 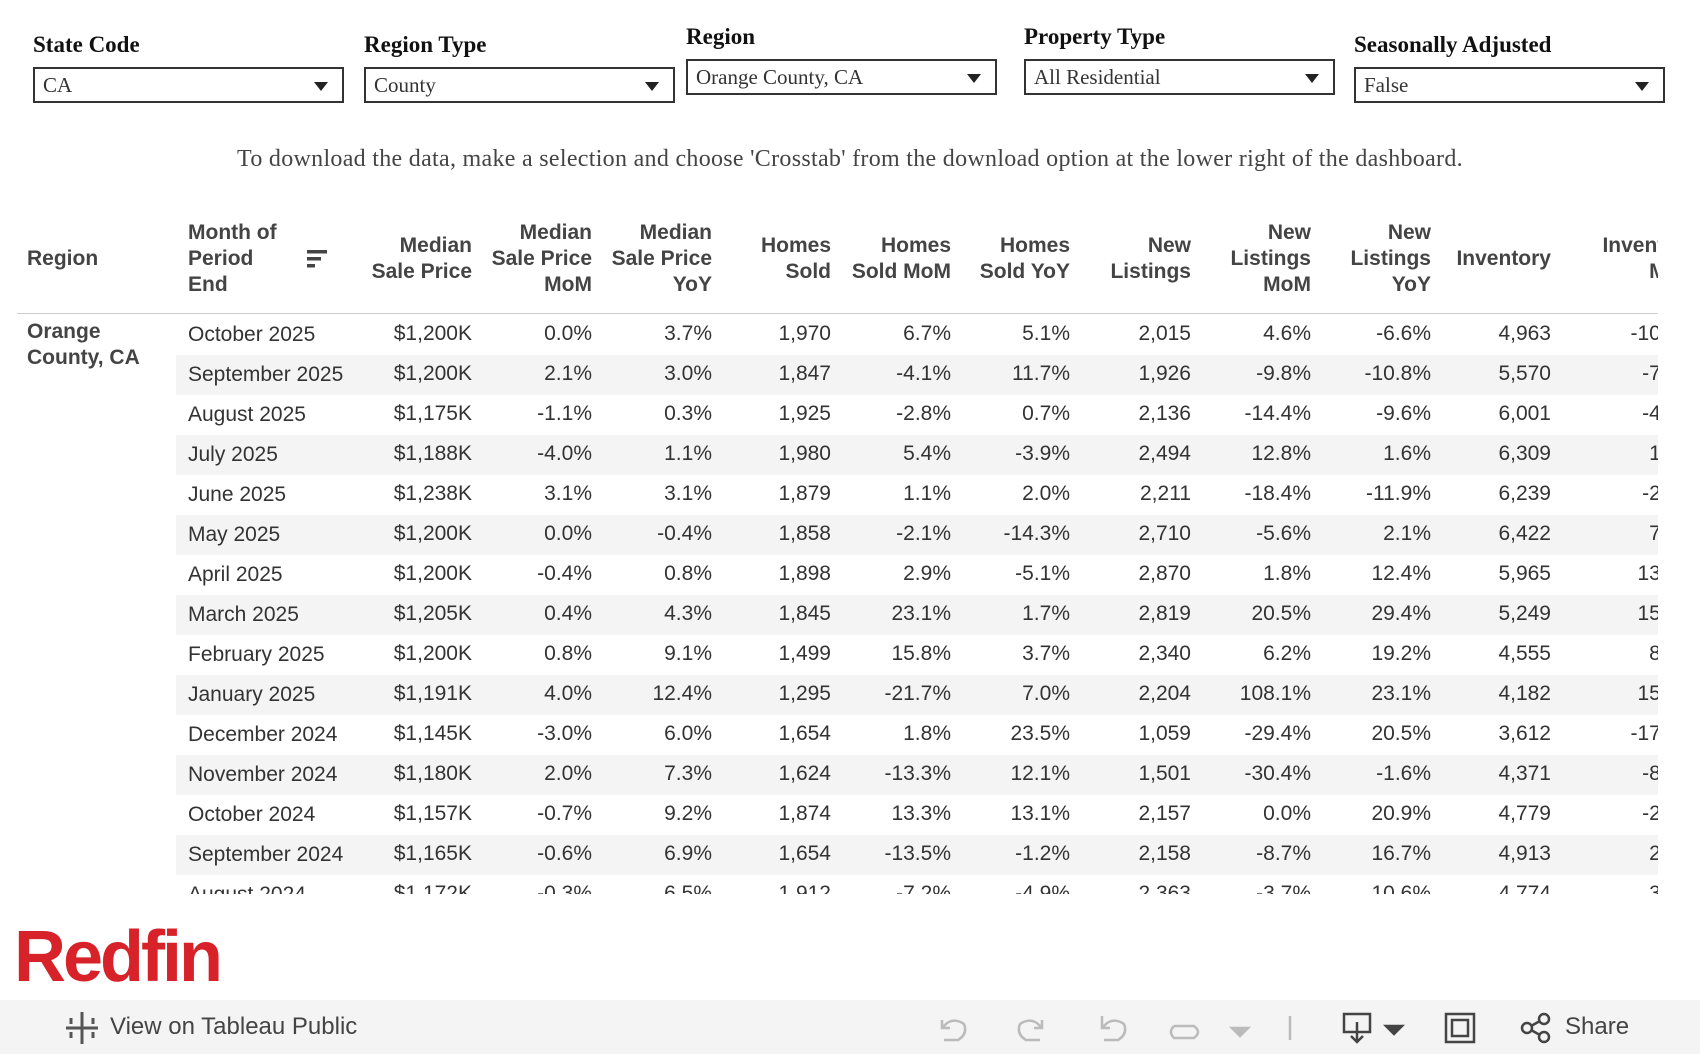 I want to click on table-cell: -1.1%, so click(x=564, y=413).